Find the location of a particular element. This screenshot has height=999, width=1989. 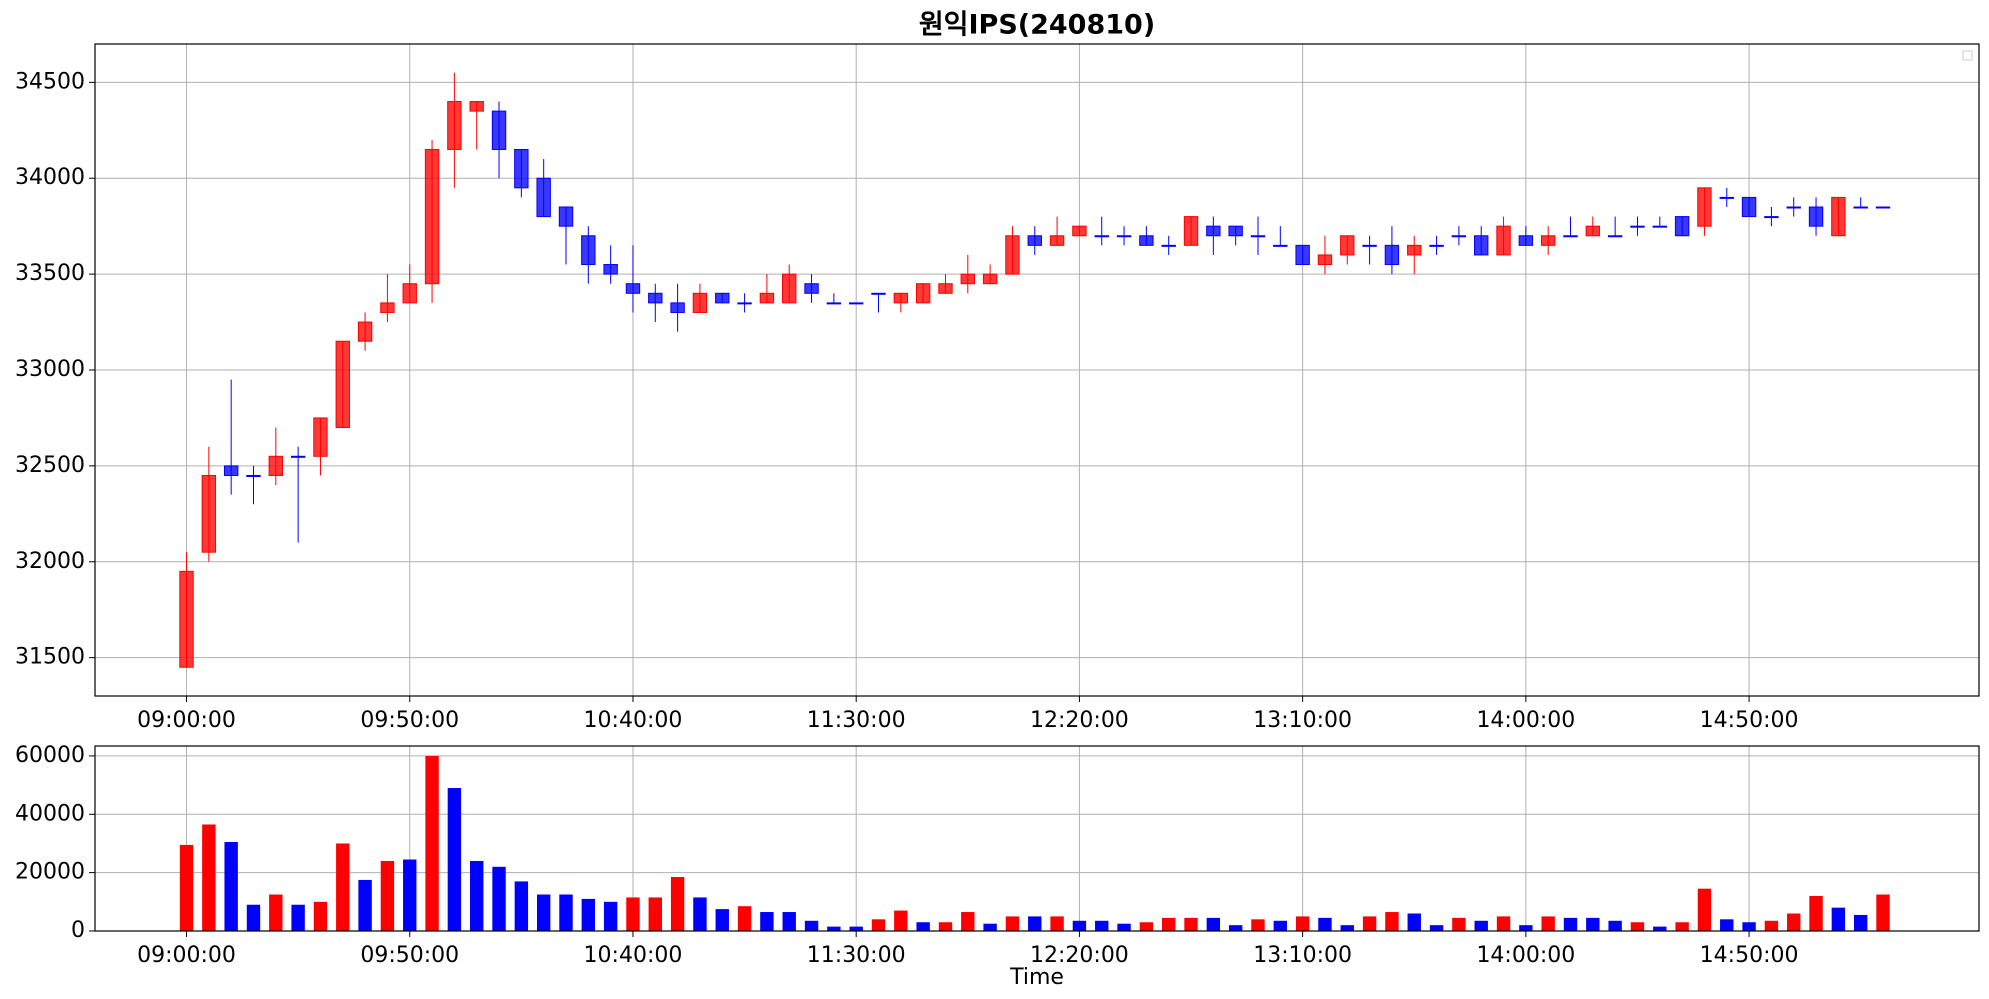

x-tick-label: 12:20:00 is located at coordinates (1079, 720).